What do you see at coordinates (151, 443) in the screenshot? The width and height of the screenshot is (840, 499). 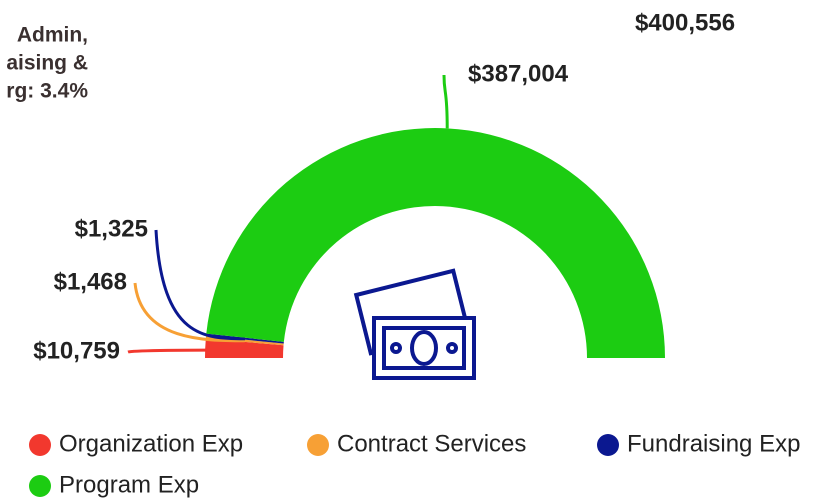 I see `legend-label: Organization Exp` at bounding box center [151, 443].